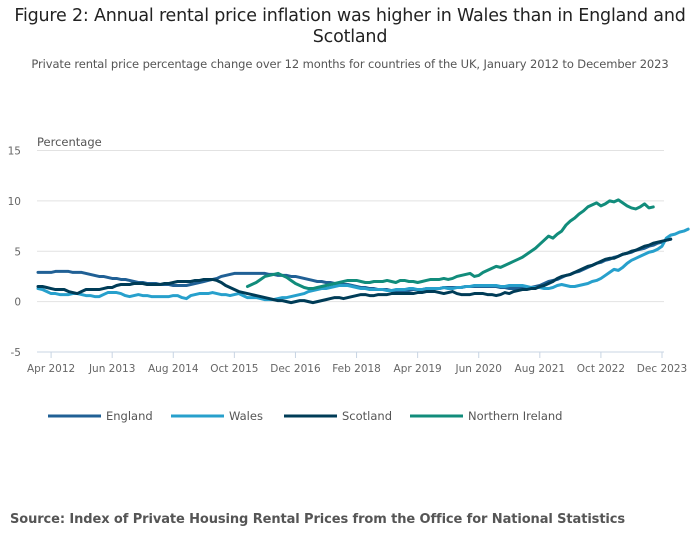 Image resolution: width=700 pixels, height=549 pixels. I want to click on legend-label: Scotland, so click(367, 416).